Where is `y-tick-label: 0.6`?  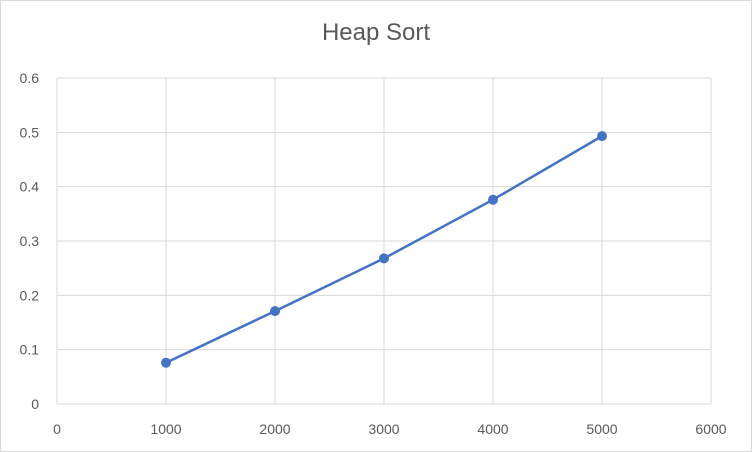
y-tick-label: 0.6 is located at coordinates (30, 78).